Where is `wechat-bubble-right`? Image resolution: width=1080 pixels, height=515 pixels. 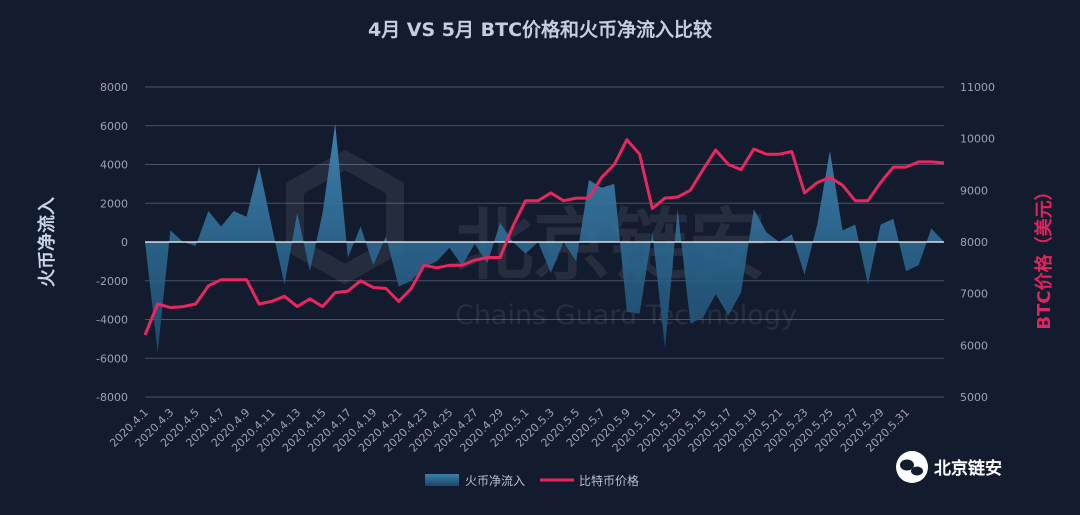
wechat-bubble-right is located at coordinates (917, 471).